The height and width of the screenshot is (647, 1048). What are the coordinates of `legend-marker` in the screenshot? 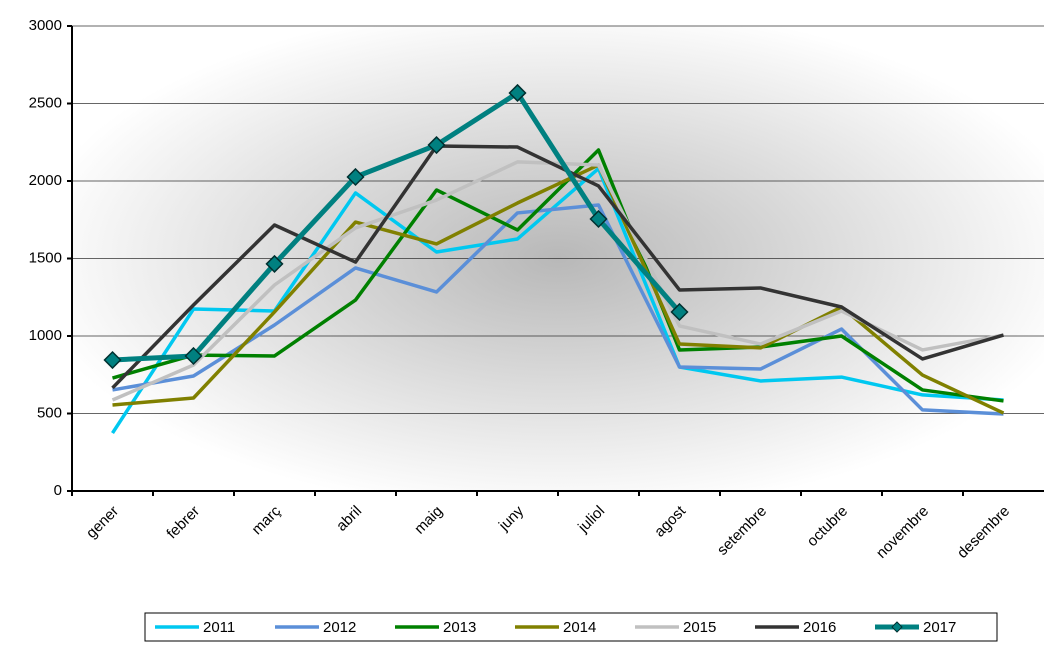 It's located at (897, 627).